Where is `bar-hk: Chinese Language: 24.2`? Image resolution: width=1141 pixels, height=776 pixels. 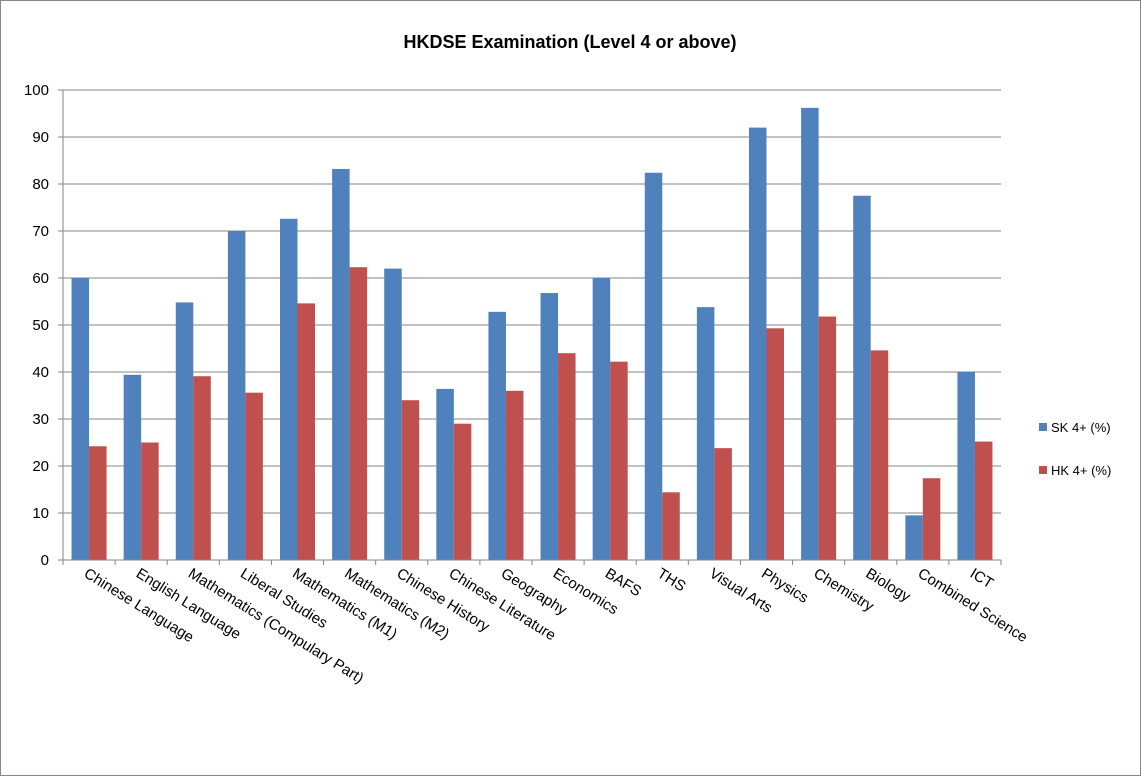 bar-hk: Chinese Language: 24.2 is located at coordinates (98, 503).